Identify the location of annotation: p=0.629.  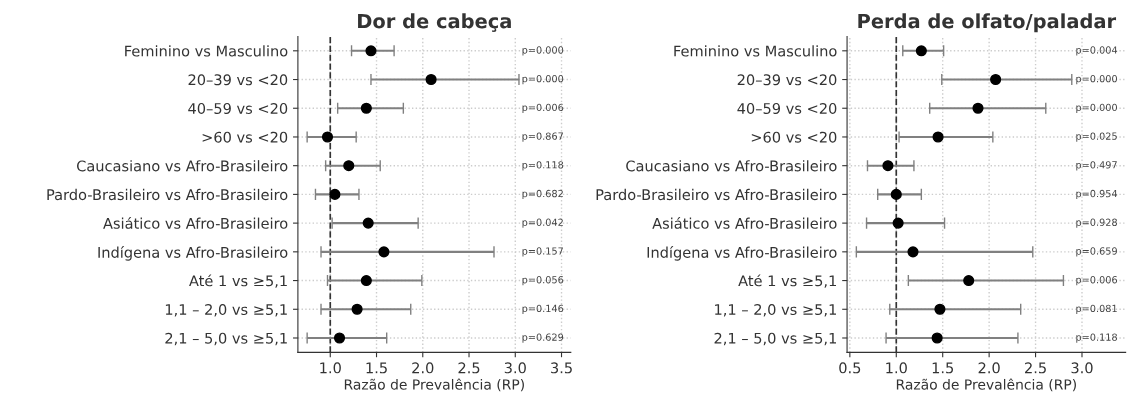
(543, 338).